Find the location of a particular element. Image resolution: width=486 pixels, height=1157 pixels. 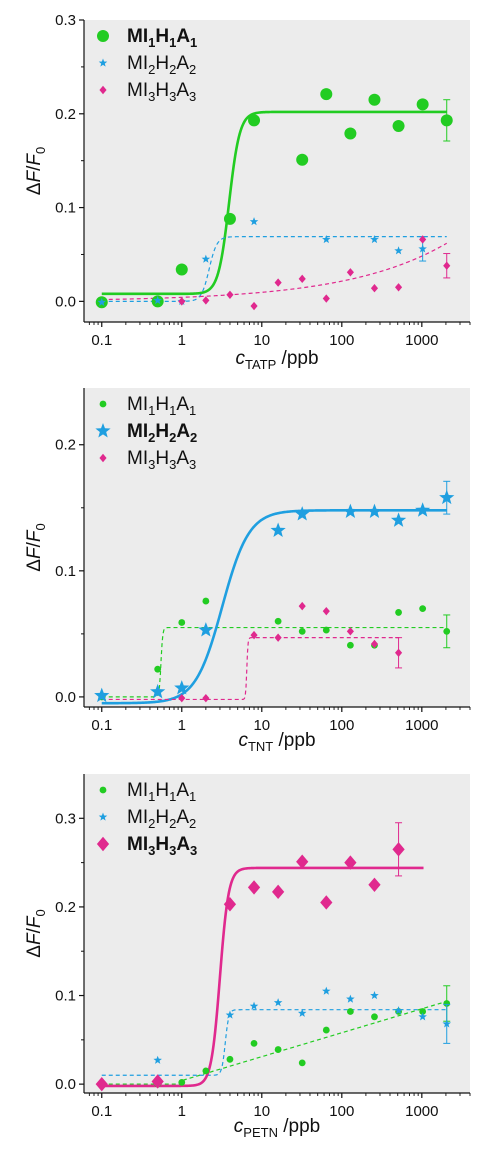

legend: MI1H1A1 MI2H2A2 MI3H3A3 is located at coordinates (146, 433).